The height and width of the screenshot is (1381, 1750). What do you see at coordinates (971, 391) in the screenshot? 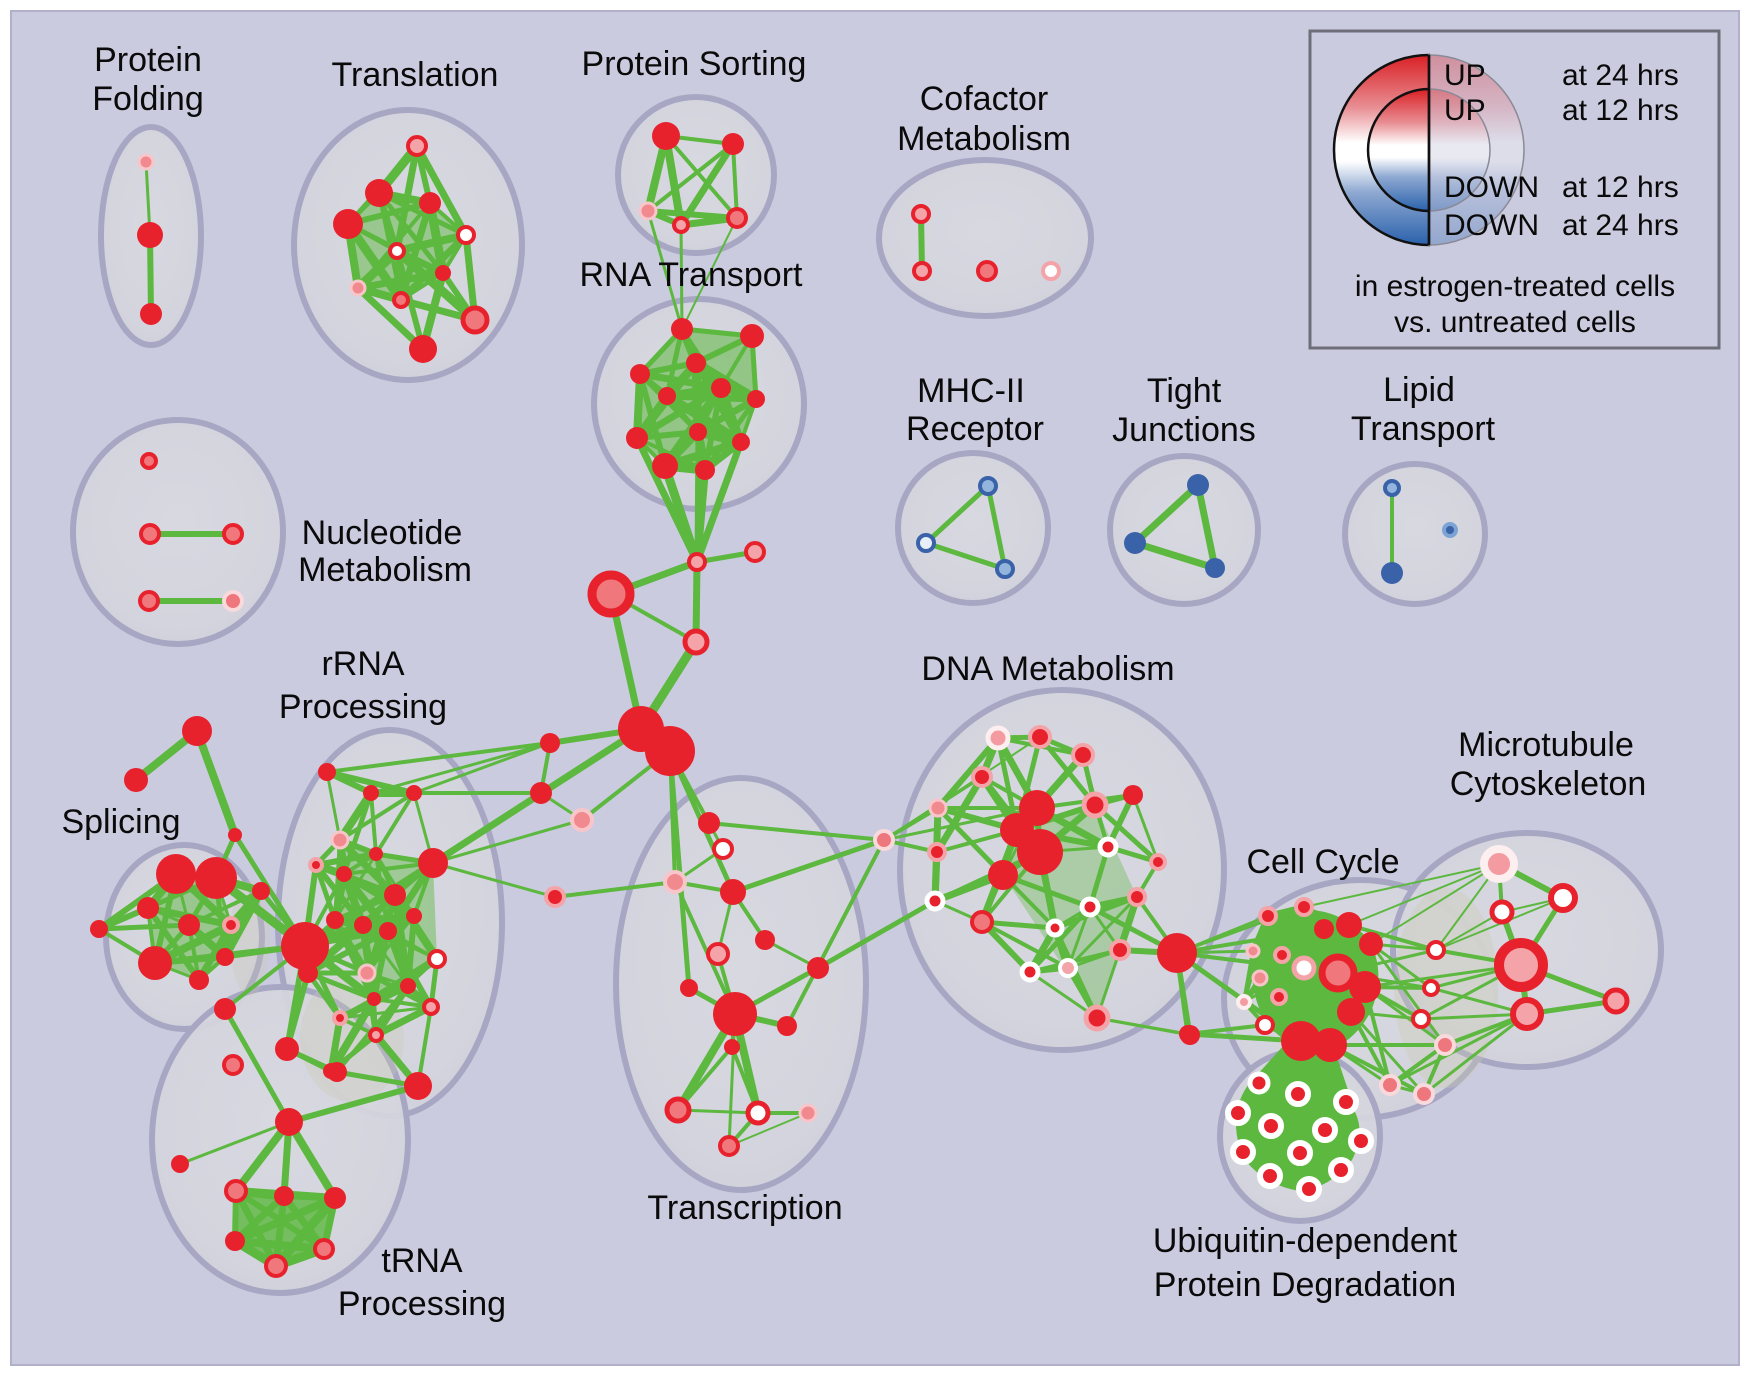
I see `svg-text: MHC-II` at bounding box center [971, 391].